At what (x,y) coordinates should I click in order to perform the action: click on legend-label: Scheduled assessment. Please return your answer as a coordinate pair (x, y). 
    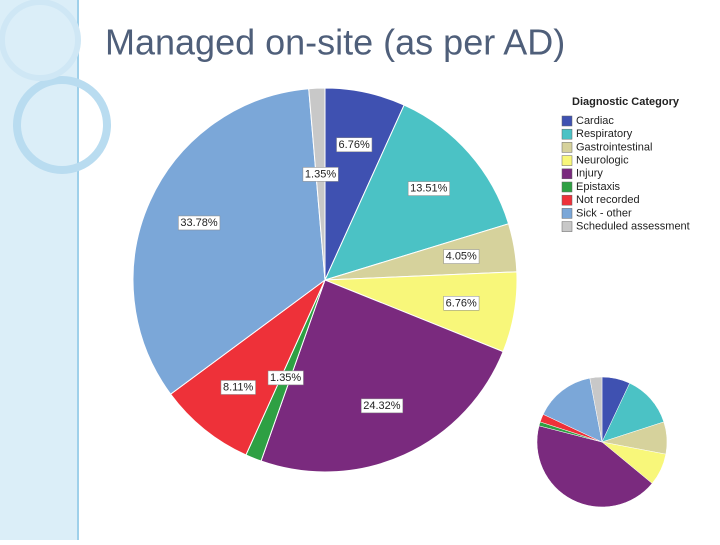
    Looking at the image, I should click on (633, 227).